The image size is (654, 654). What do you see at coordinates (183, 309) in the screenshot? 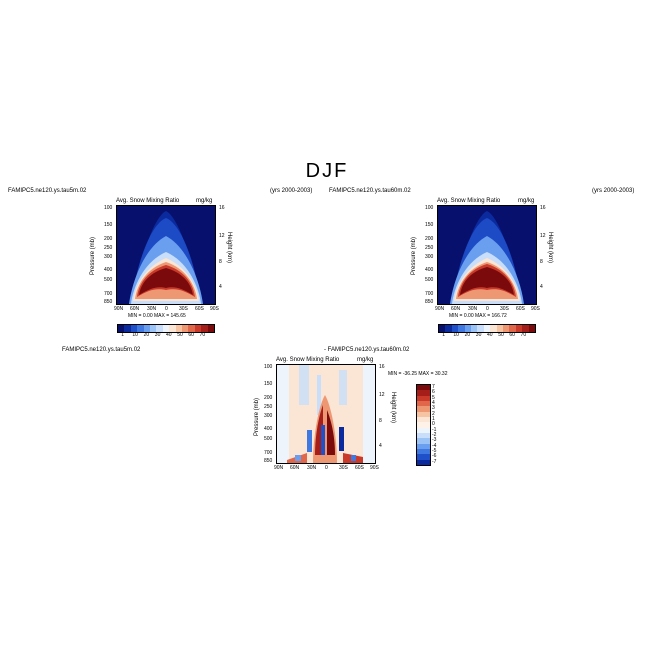
I see `panel1-lat-tick: 30S` at bounding box center [183, 309].